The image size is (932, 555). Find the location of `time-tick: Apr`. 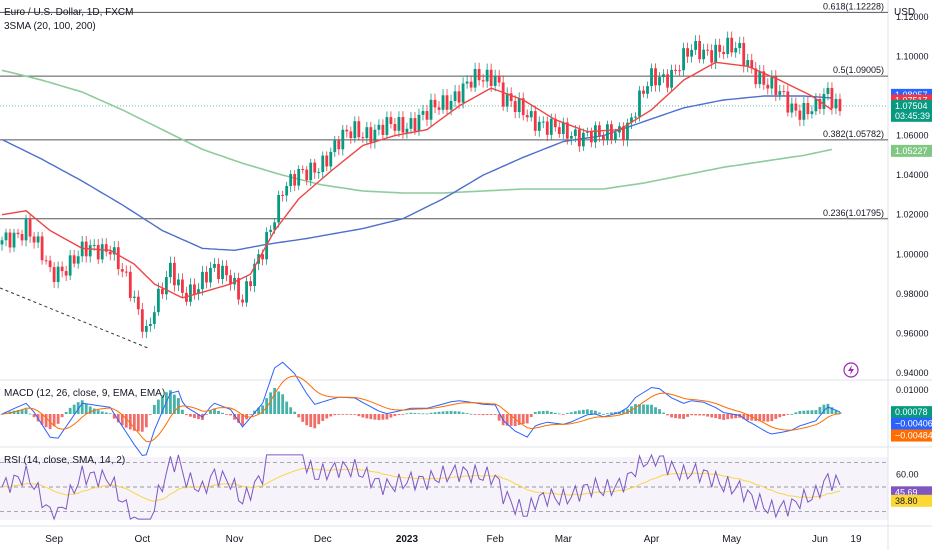

time-tick: Apr is located at coordinates (652, 539).